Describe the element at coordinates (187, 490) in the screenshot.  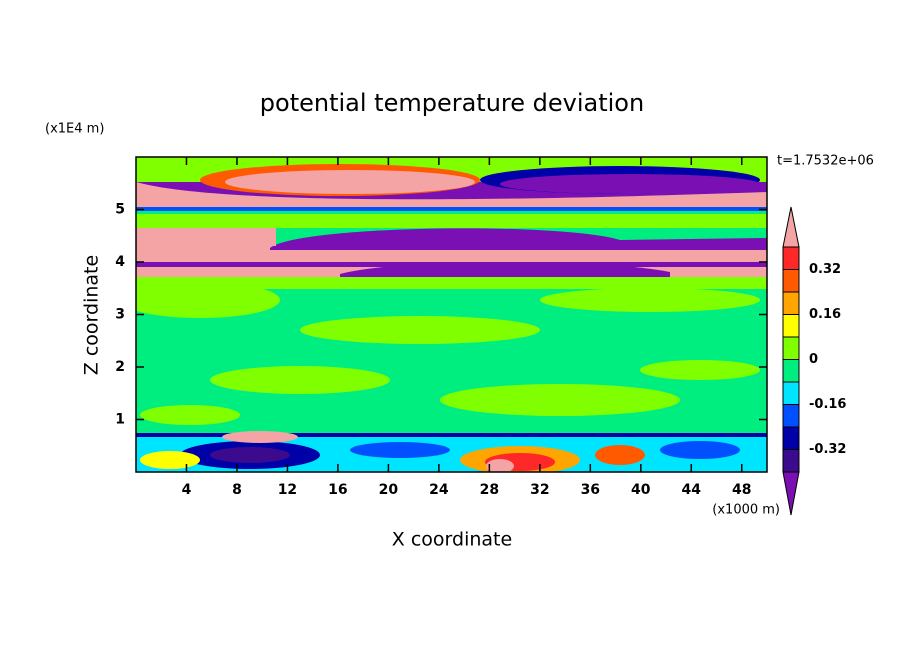
I see `x-tick-label: 4` at that location.